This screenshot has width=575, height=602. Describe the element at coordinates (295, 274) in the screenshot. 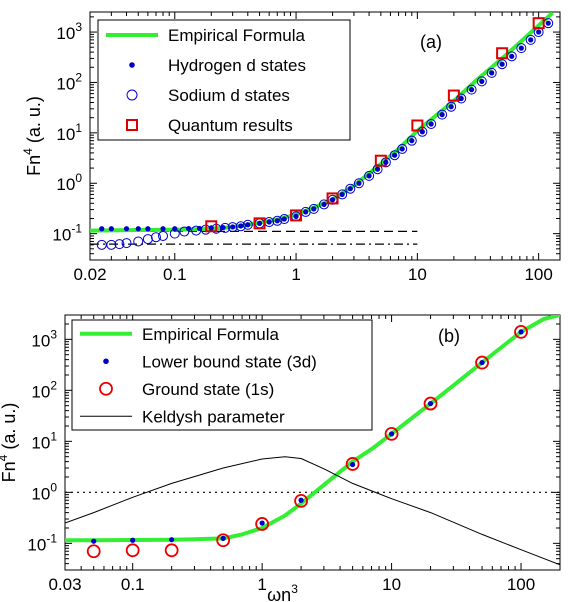

I see `x-tick-label: 1` at that location.